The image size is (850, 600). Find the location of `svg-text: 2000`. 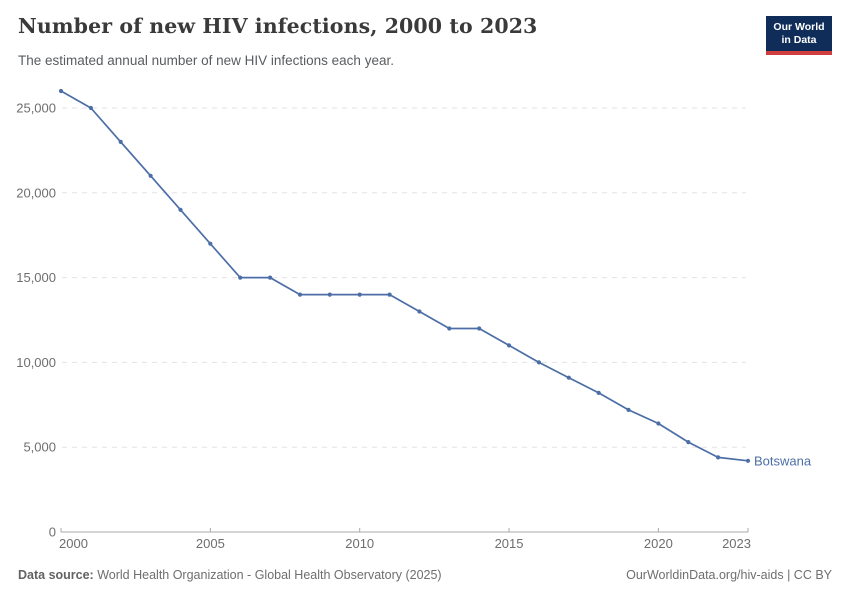

svg-text: 2000 is located at coordinates (73, 543).